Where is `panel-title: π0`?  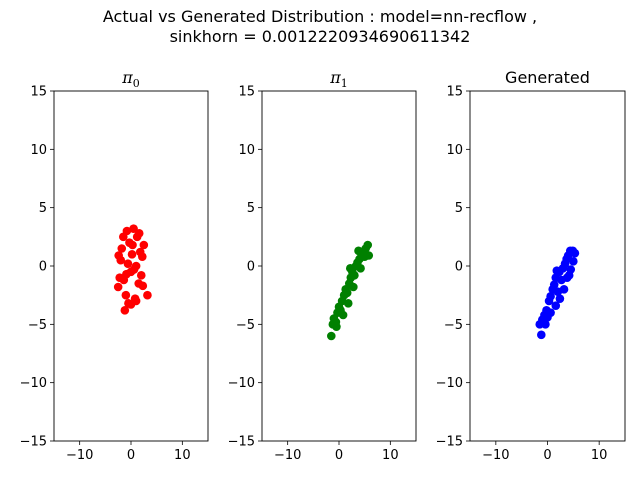 panel-title: π0 is located at coordinates (130, 79).